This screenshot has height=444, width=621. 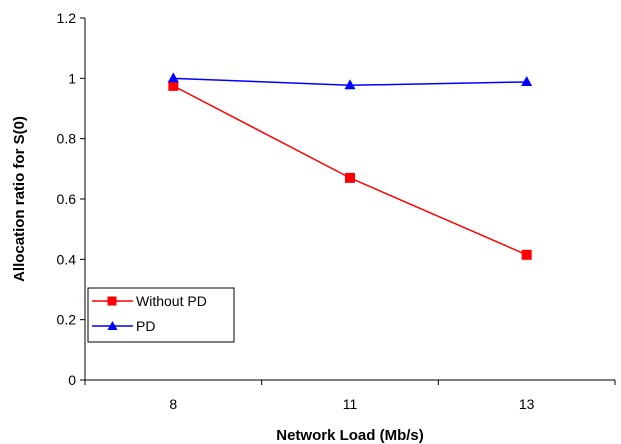 I want to click on y-tick-label: 0.4, so click(x=67, y=259).